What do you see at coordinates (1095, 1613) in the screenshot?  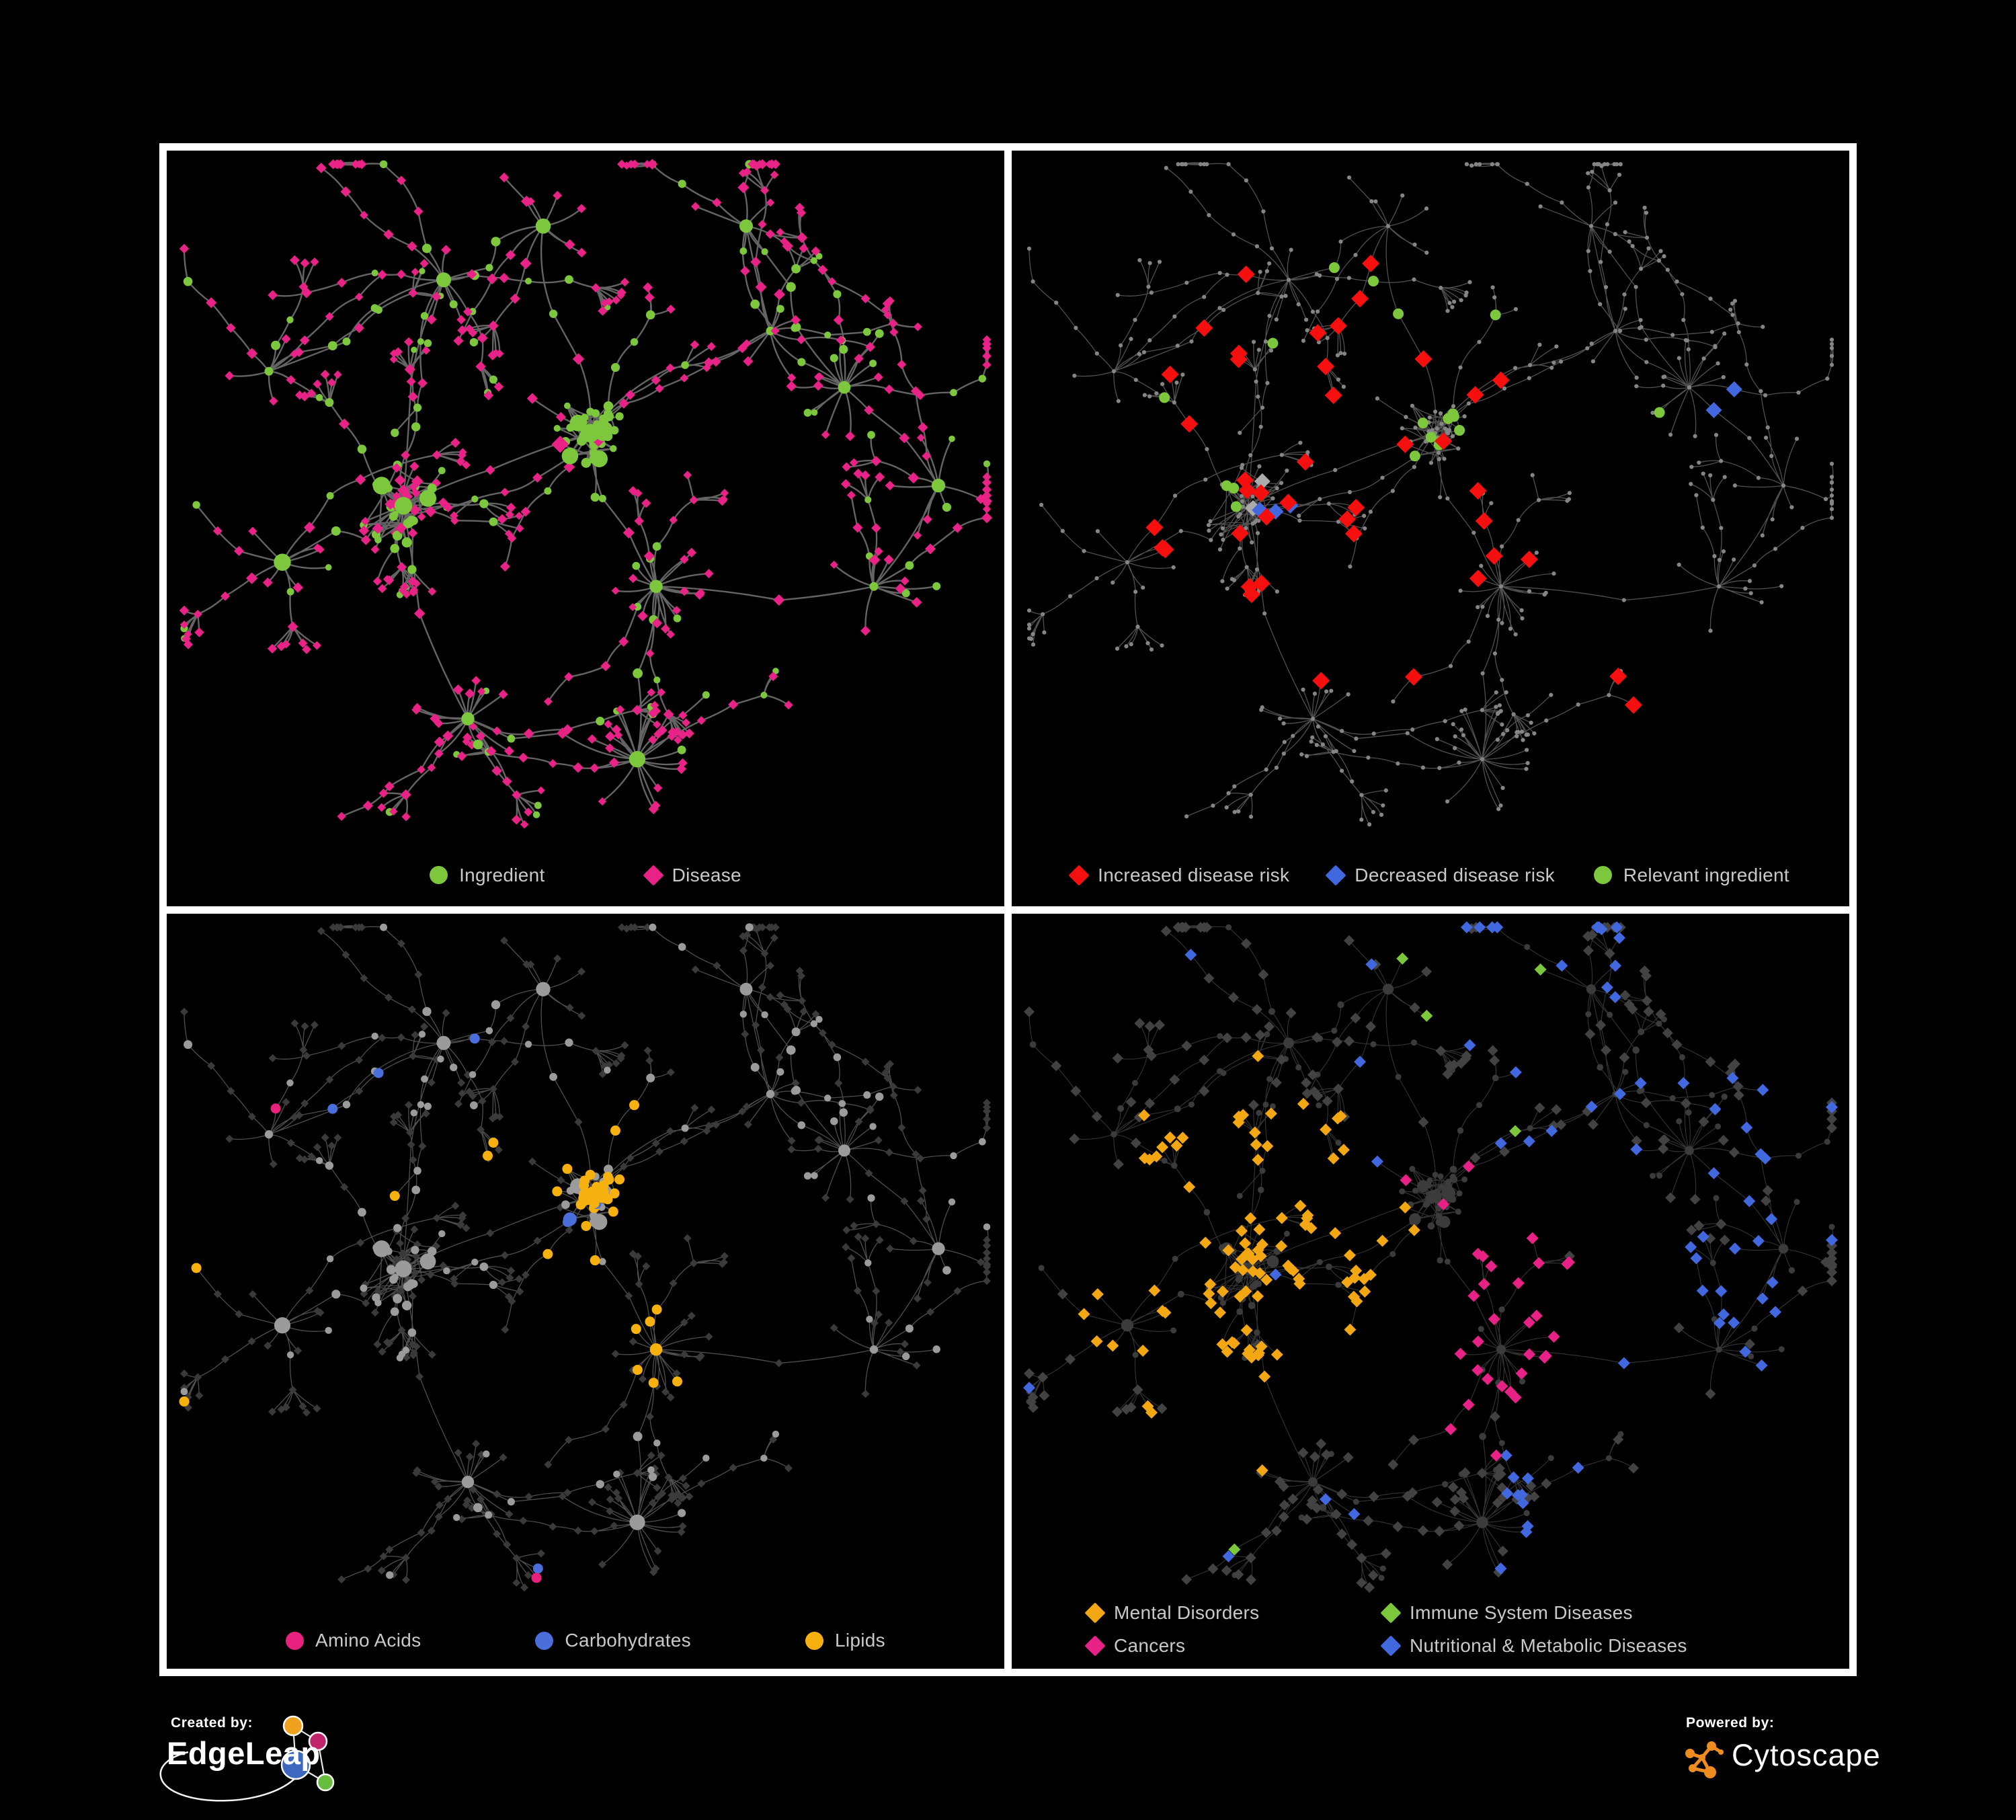 I see `mental-disorders-diamond-icon` at bounding box center [1095, 1613].